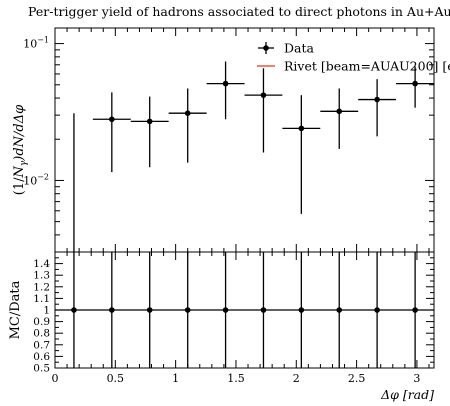 The height and width of the screenshot is (406, 450). What do you see at coordinates (357, 378) in the screenshot?
I see `x-tick-label: 2.5` at bounding box center [357, 378].